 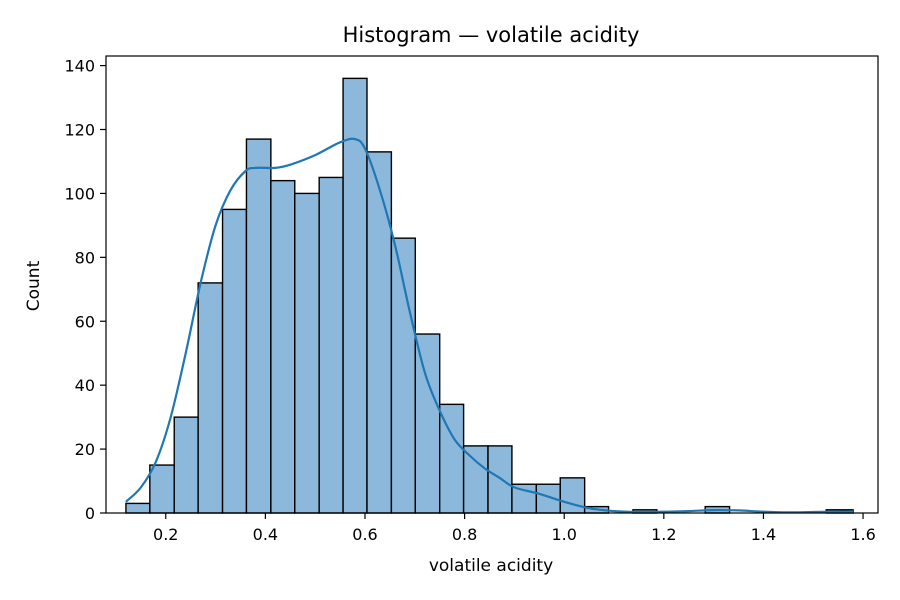 I want to click on y-tick-label: 100, so click(x=79, y=193).